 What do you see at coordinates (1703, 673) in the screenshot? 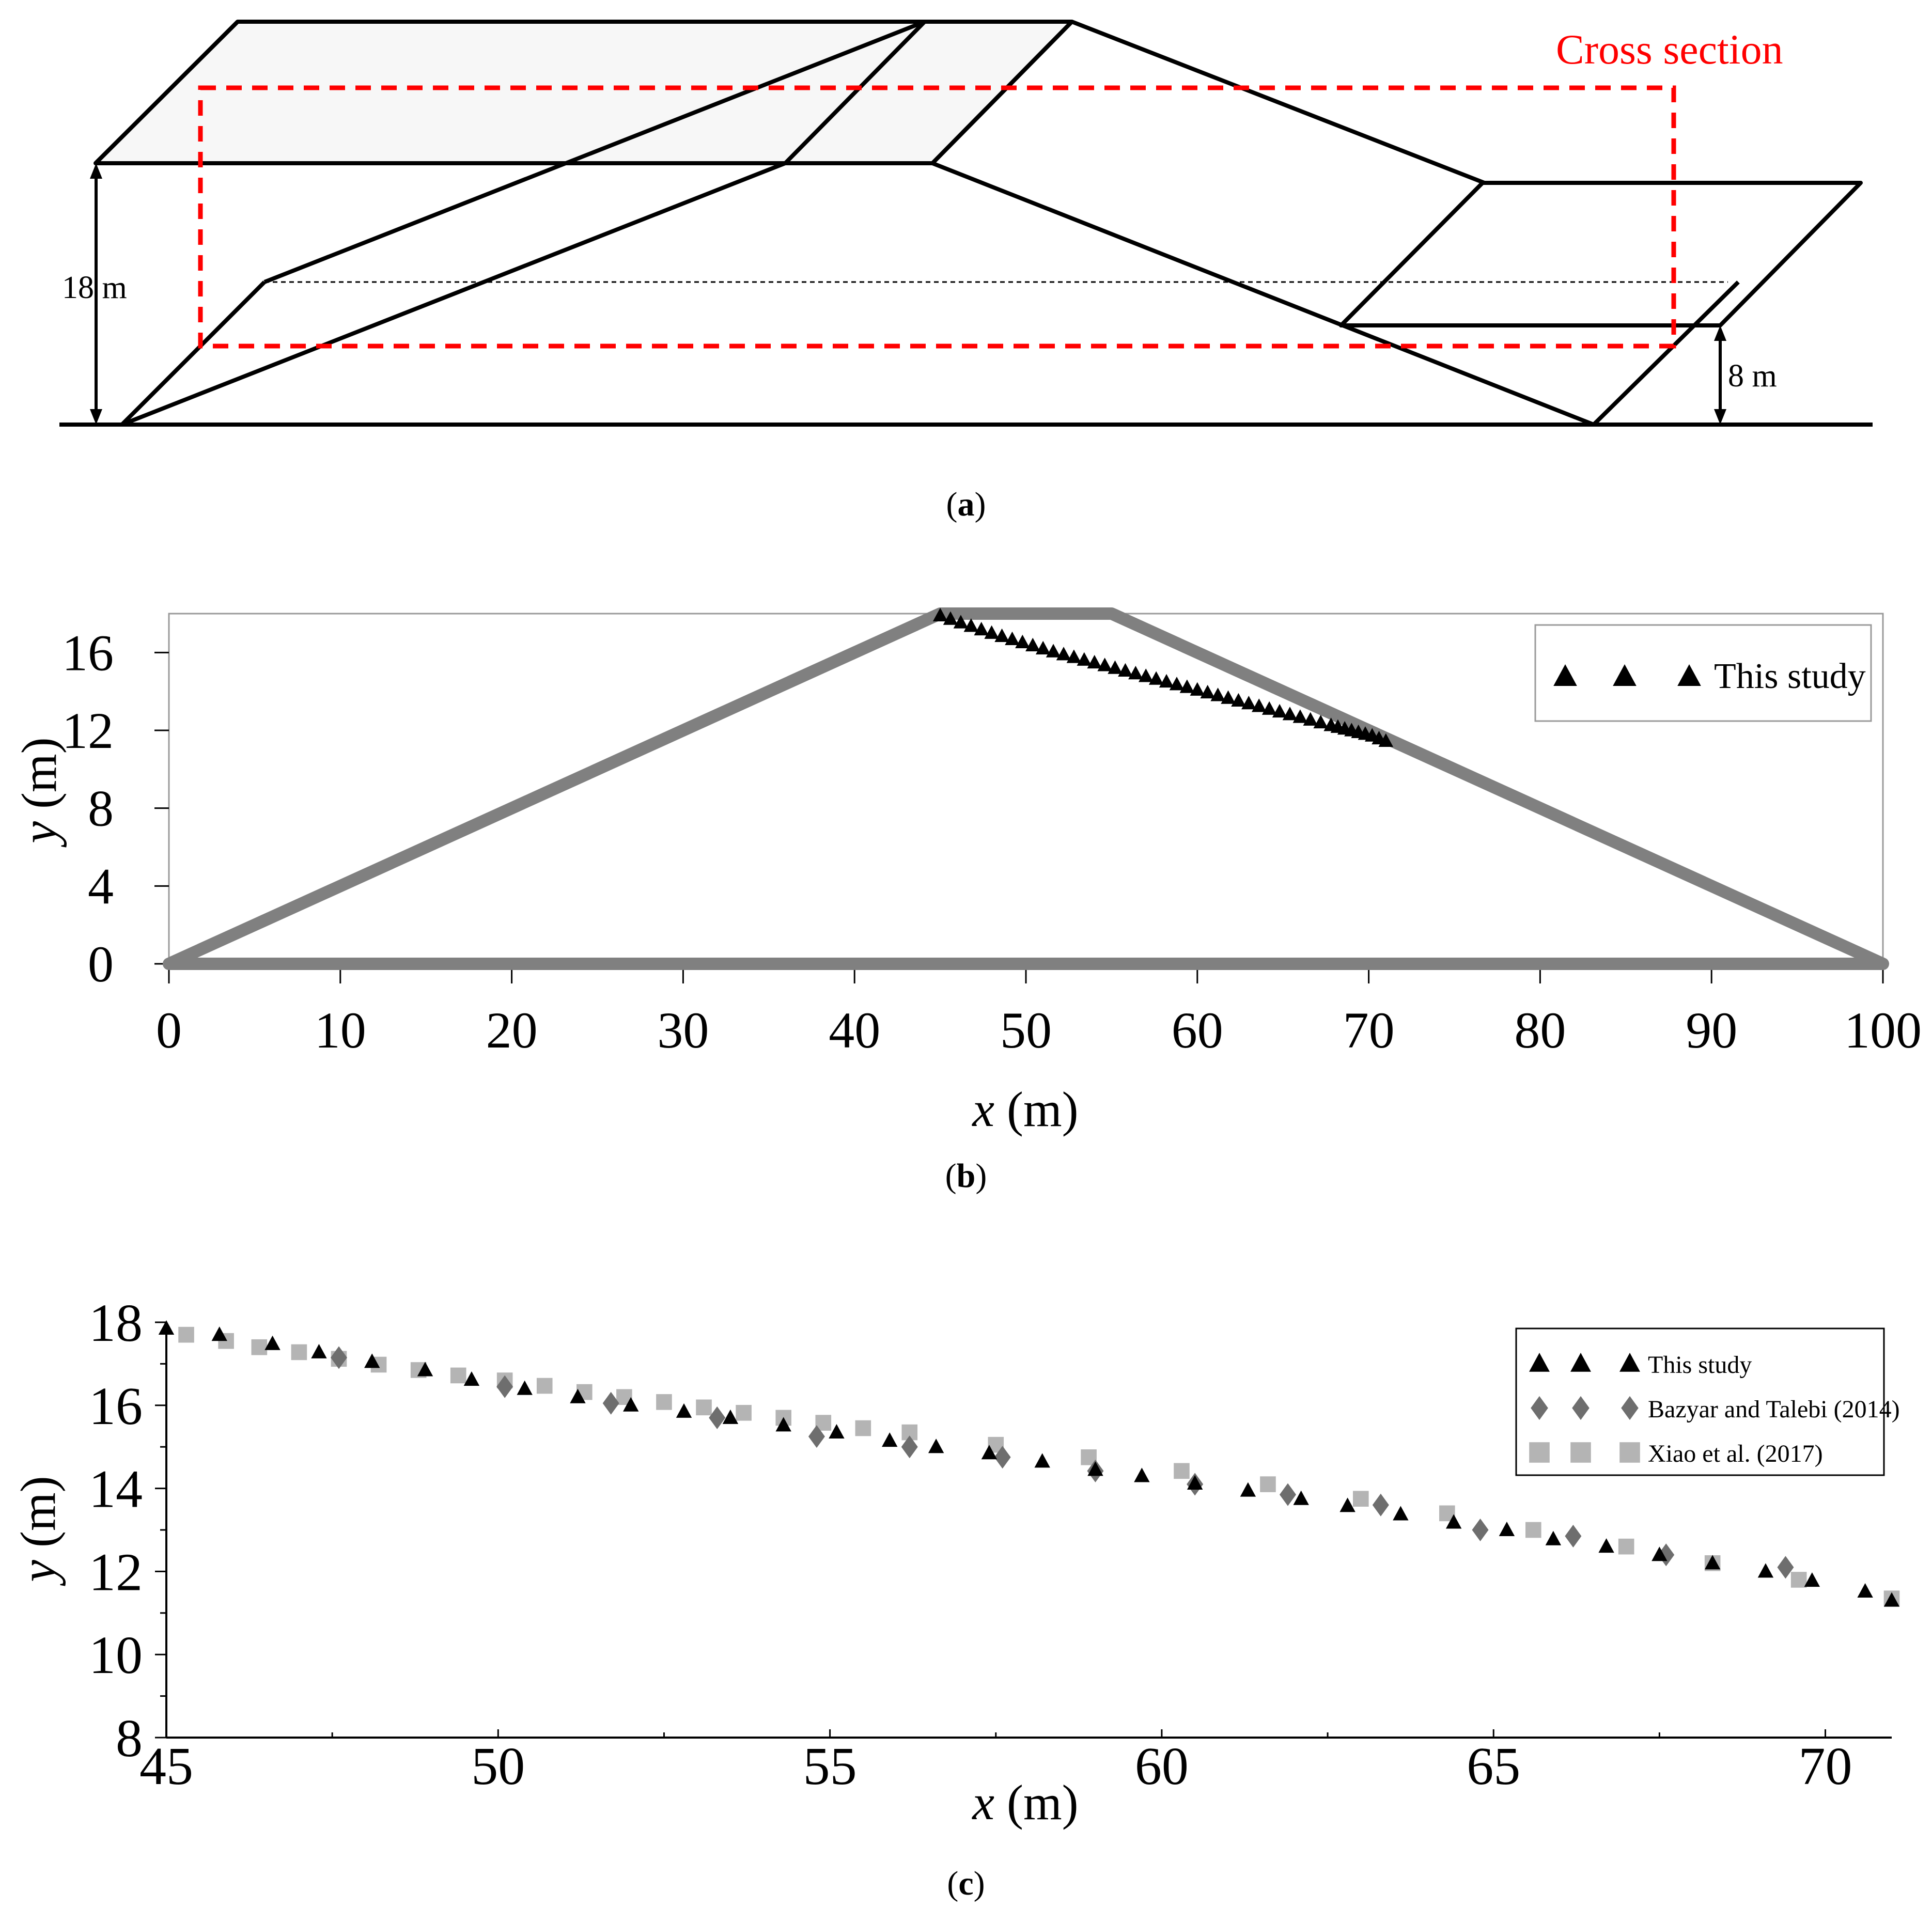
I see `legend: This study` at bounding box center [1703, 673].